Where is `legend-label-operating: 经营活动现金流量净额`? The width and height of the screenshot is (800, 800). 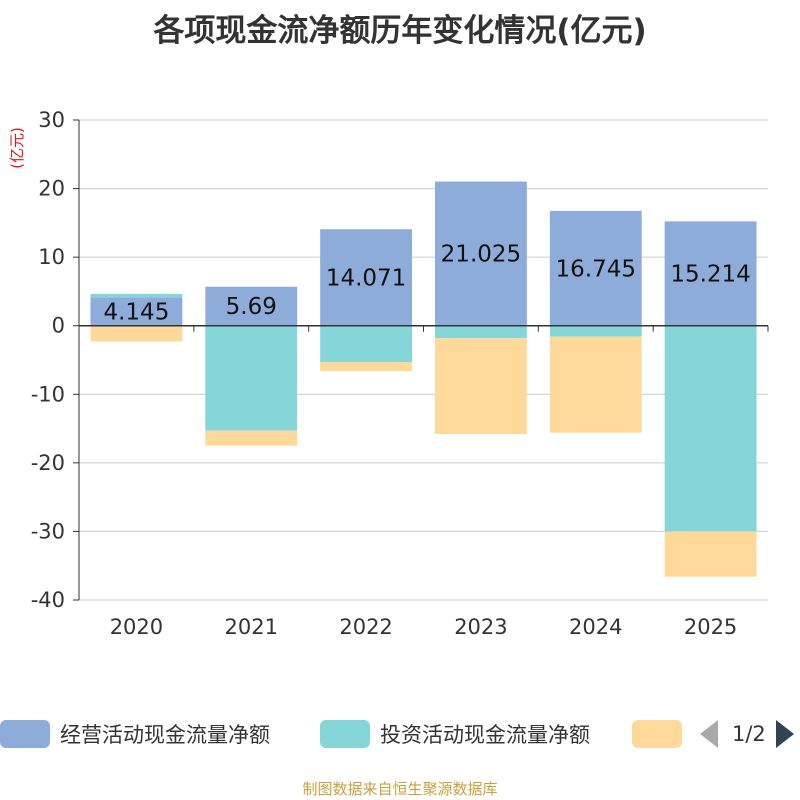 legend-label-operating: 经营活动现金流量净额 is located at coordinates (165, 735).